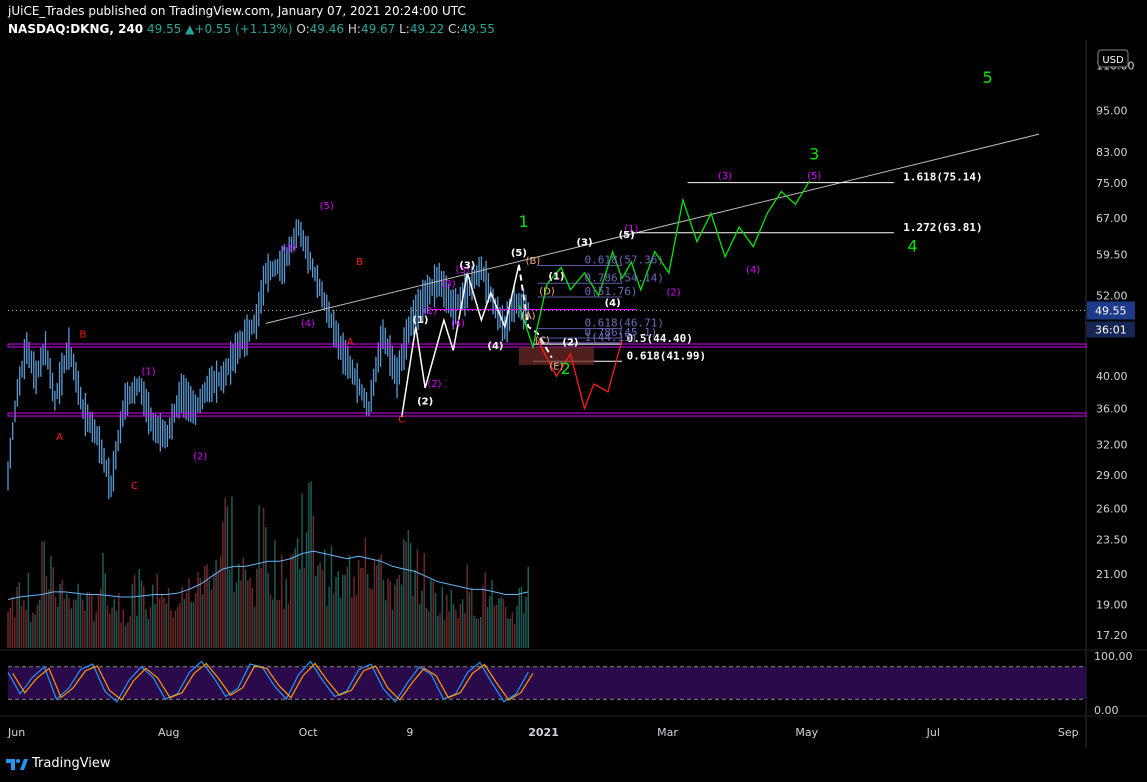  I want to click on last-price-box, so click(1111, 310).